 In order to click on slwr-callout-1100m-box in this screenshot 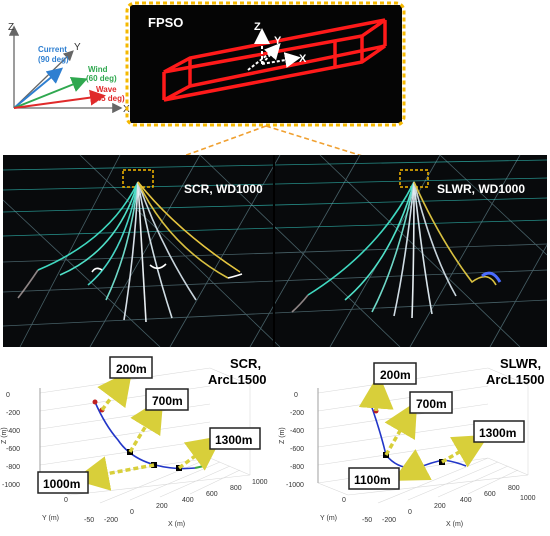, I will do `click(374, 478)`.